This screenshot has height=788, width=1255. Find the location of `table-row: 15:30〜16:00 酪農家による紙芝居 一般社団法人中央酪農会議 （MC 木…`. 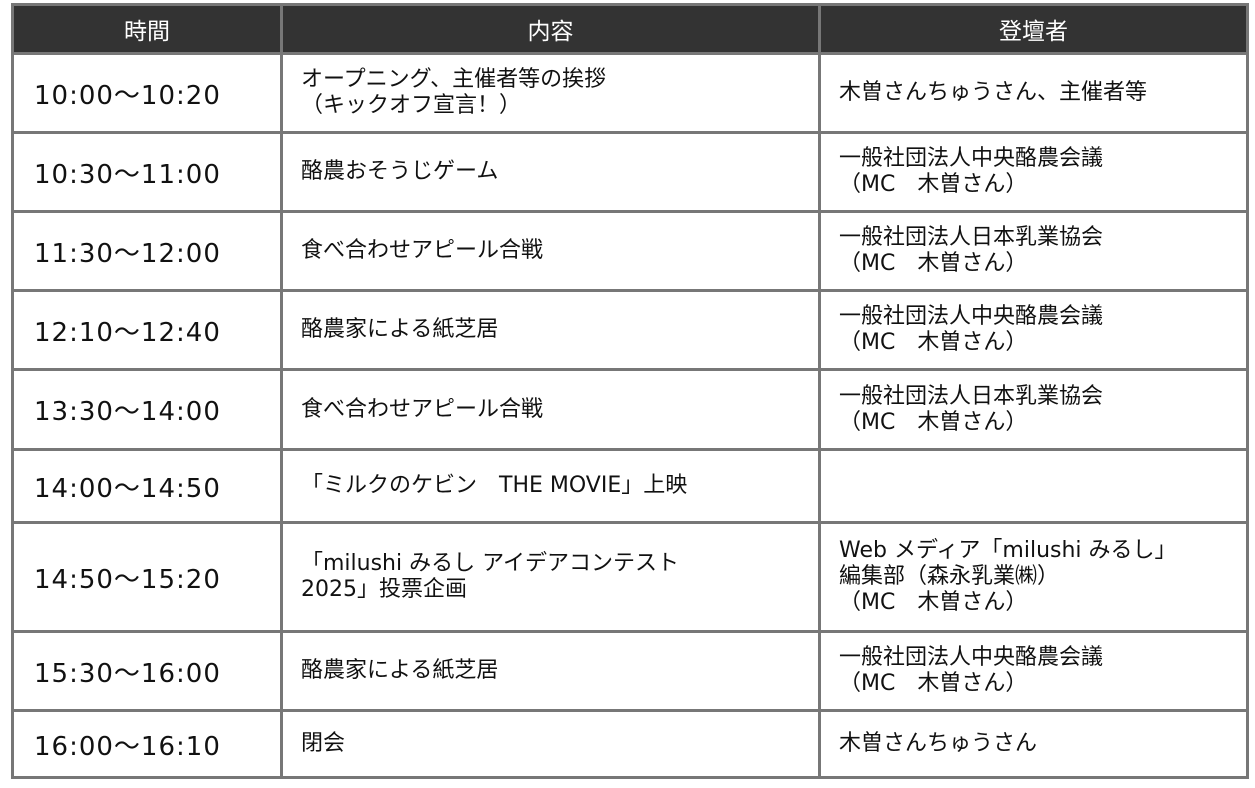

table-row: 15:30〜16:00 酪農家による紙芝居 一般社団法人中央酪農会議 （MC 木… is located at coordinates (630, 671).